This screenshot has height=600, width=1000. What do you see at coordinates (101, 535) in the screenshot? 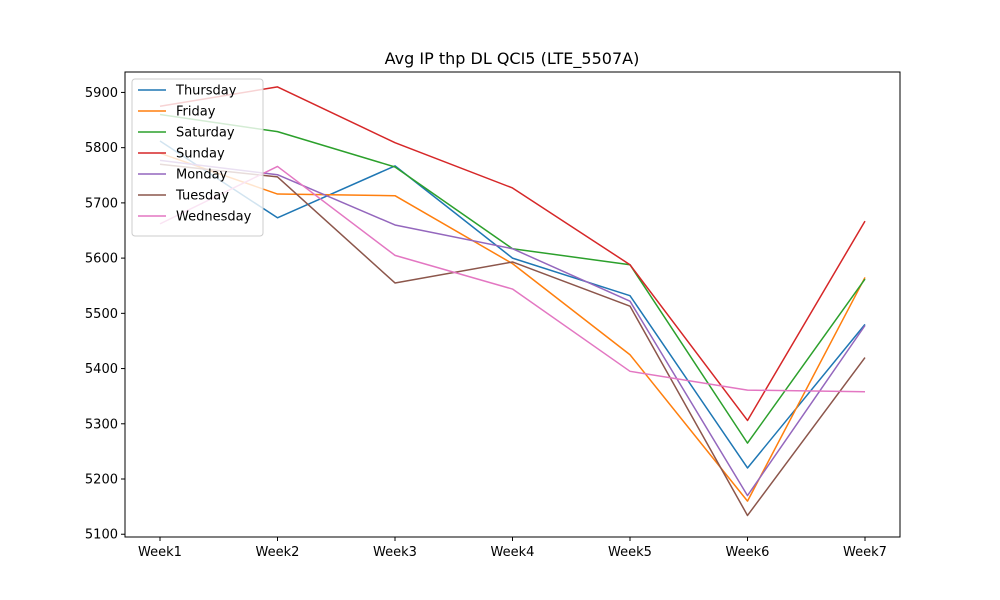
I see `y-tick-label: 5100` at bounding box center [101, 535].